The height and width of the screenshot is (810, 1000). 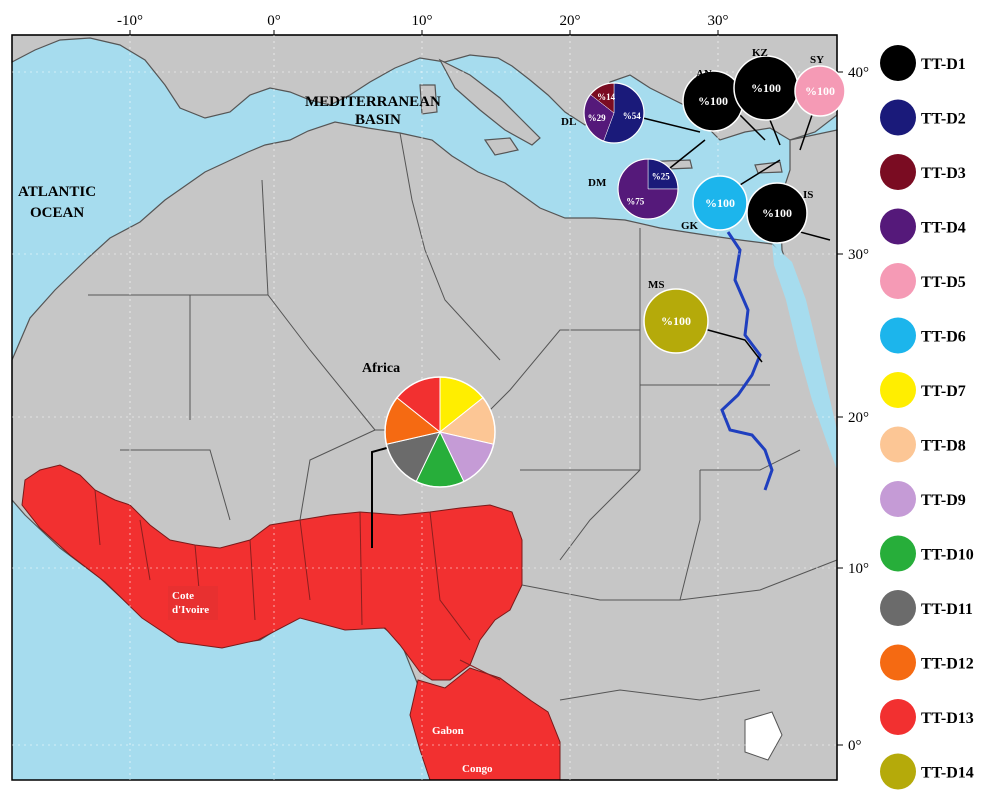 I want to click on legend-item: TT-D8, so click(x=923, y=444).